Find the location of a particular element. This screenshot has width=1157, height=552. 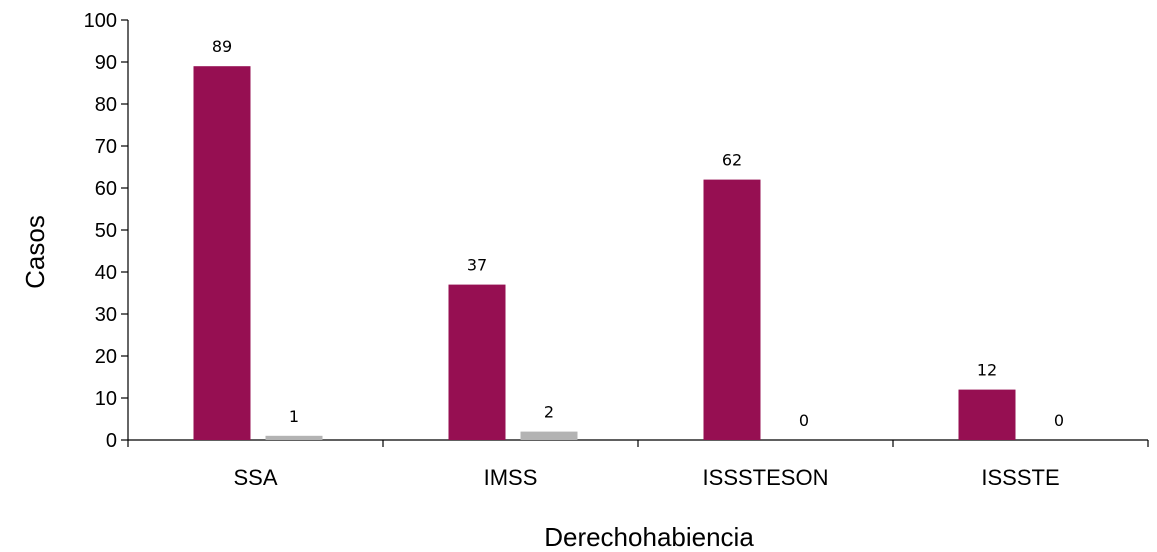

x-tick-label: SSA is located at coordinates (255, 477).